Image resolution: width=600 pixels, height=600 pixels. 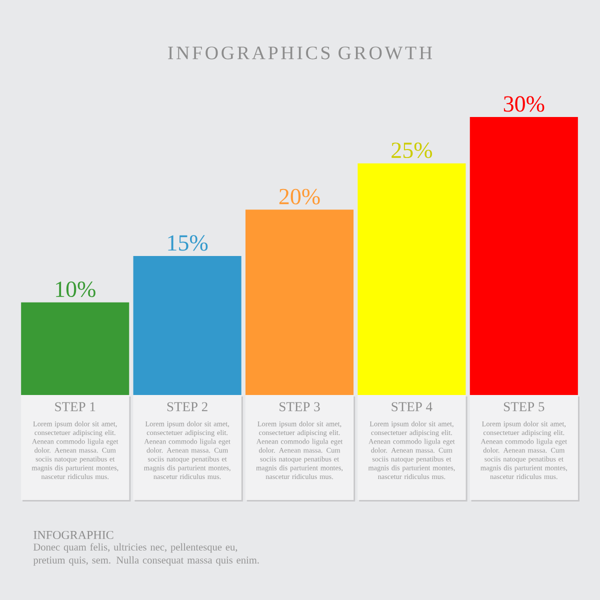 I want to click on data-label: 15%, so click(x=188, y=243).